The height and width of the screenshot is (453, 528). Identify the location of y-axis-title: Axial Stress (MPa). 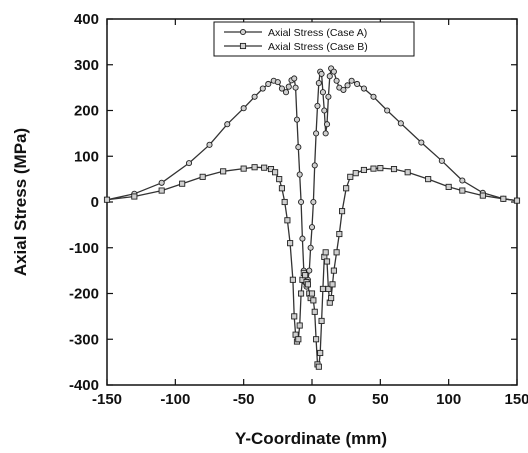
(20, 202).